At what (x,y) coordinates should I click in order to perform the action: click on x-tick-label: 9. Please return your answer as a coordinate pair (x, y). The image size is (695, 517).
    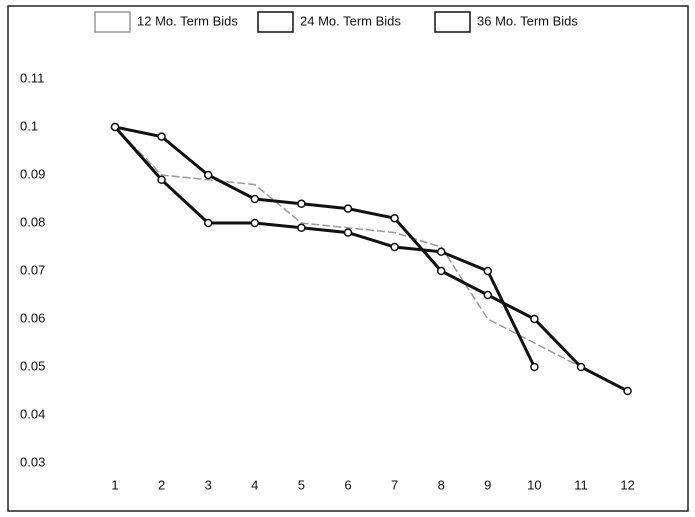
    Looking at the image, I should click on (487, 484).